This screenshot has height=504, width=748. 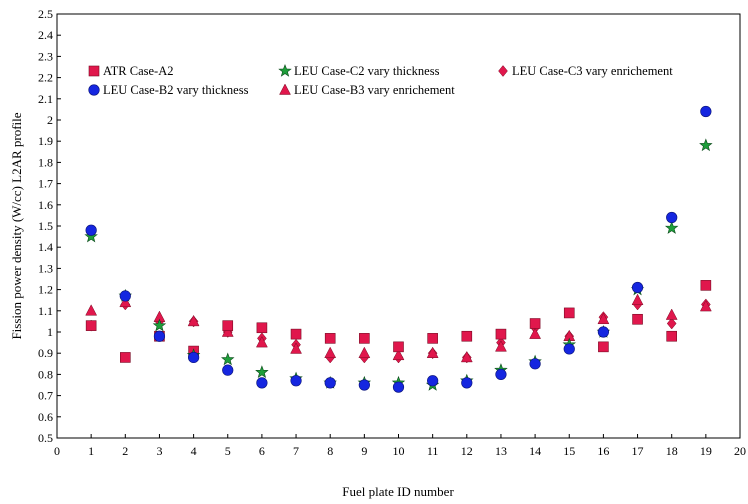 What do you see at coordinates (569, 451) in the screenshot?
I see `x-tick-label: 15` at bounding box center [569, 451].